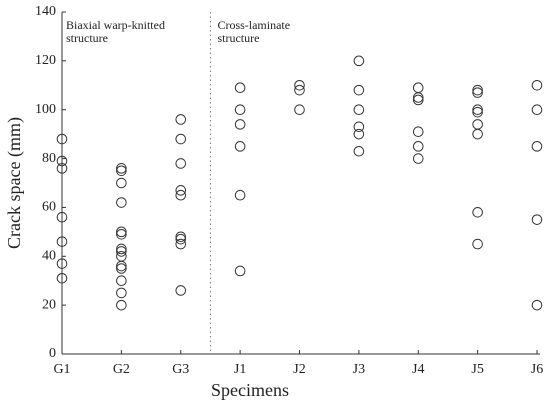 The height and width of the screenshot is (406, 550). I want to click on x-tick-label: J3, so click(359, 369).